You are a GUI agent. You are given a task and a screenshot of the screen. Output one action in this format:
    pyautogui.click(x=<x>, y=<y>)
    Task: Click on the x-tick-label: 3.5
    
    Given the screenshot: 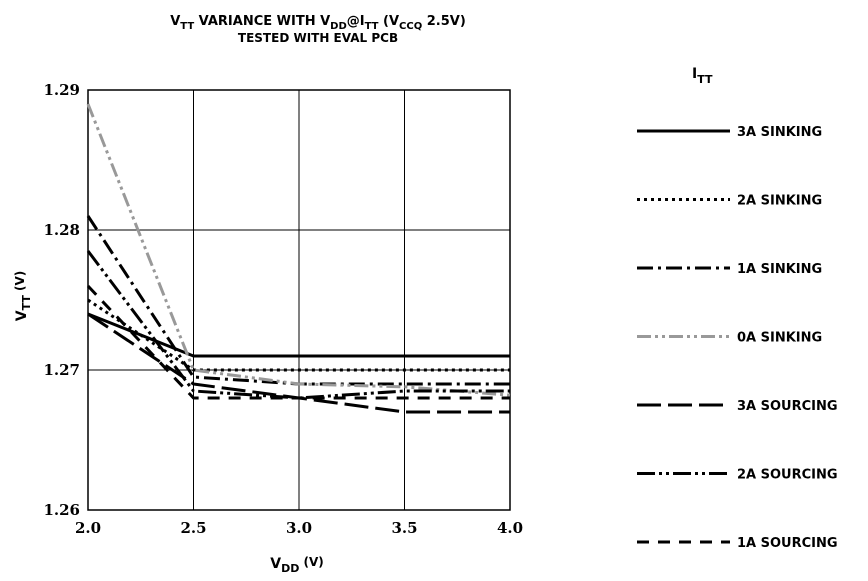 What is the action you would take?
    pyautogui.click(x=404, y=528)
    